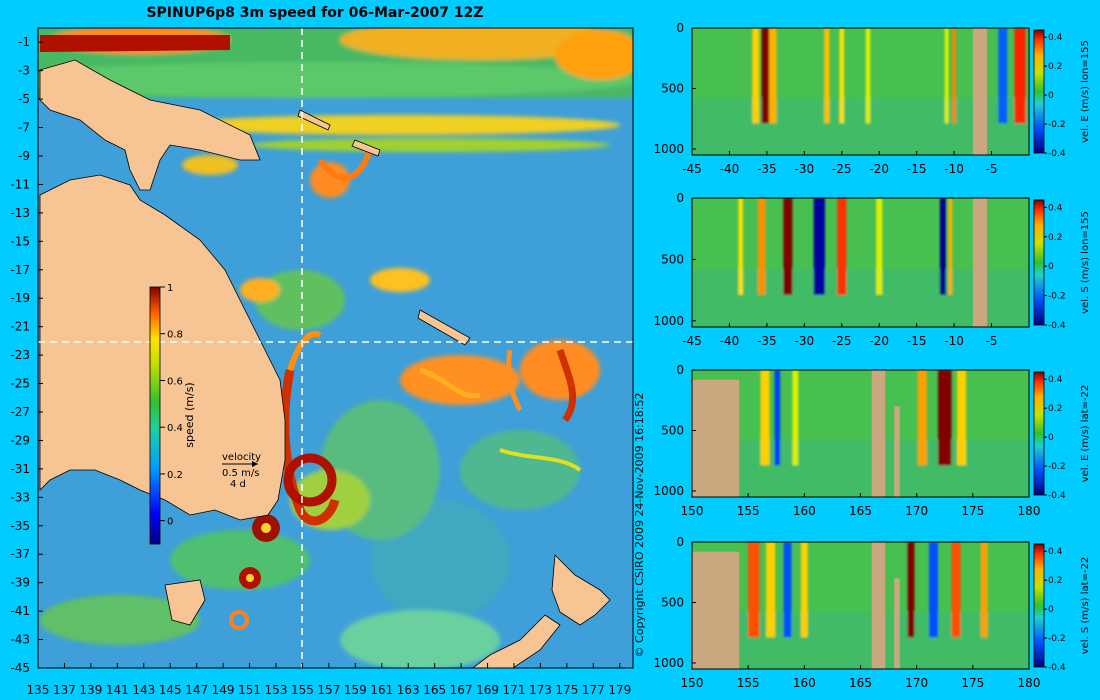  What do you see at coordinates (20, 355) in the screenshot?
I see `map-y-tick-label: -23` at bounding box center [20, 355].